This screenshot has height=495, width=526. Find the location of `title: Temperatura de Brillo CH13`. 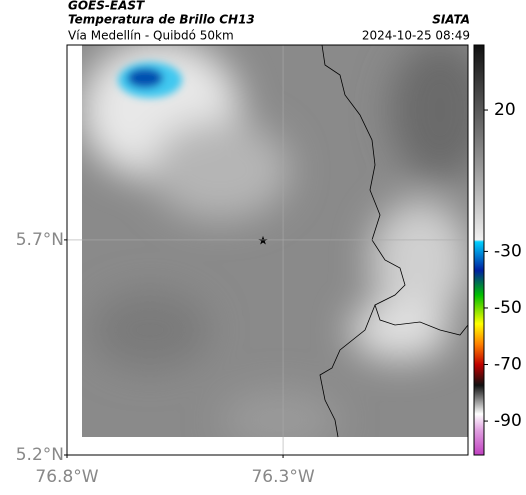

title: Temperatura de Brillo CH13 is located at coordinates (161, 20).